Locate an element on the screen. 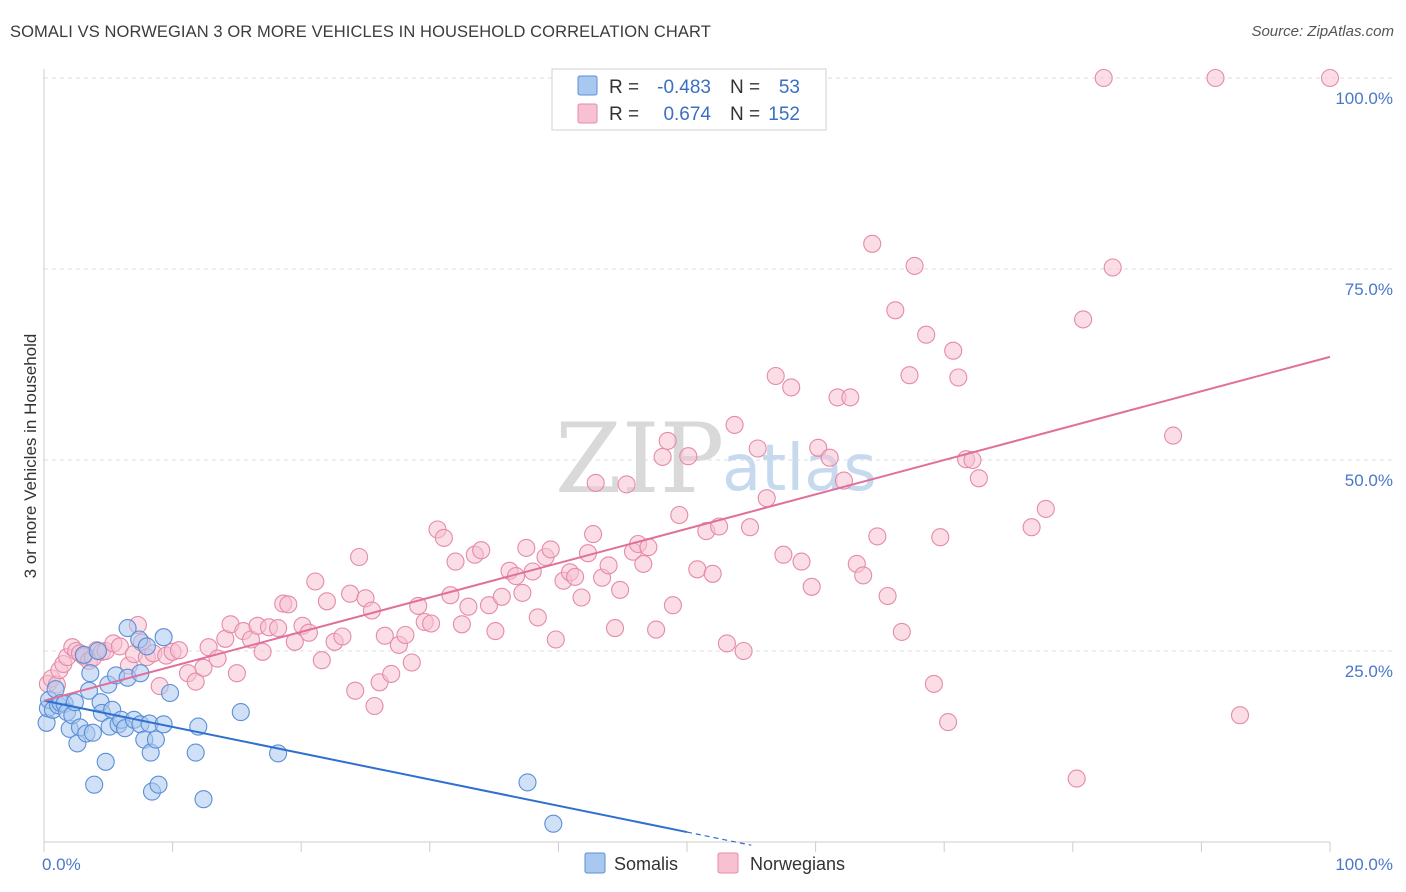  y-tick-label-75: 75.0% is located at coordinates (1369, 289).